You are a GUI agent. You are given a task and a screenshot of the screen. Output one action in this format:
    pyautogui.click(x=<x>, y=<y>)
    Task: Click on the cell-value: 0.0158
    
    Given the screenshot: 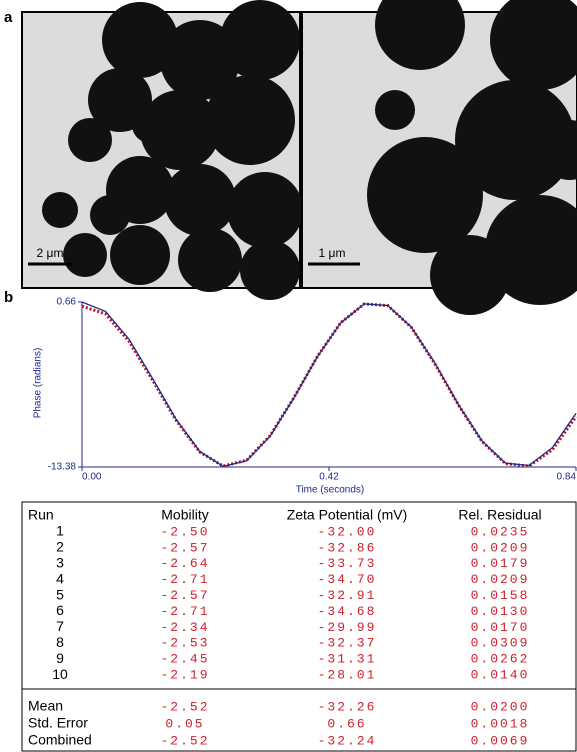 What is the action you would take?
    pyautogui.click(x=500, y=595)
    